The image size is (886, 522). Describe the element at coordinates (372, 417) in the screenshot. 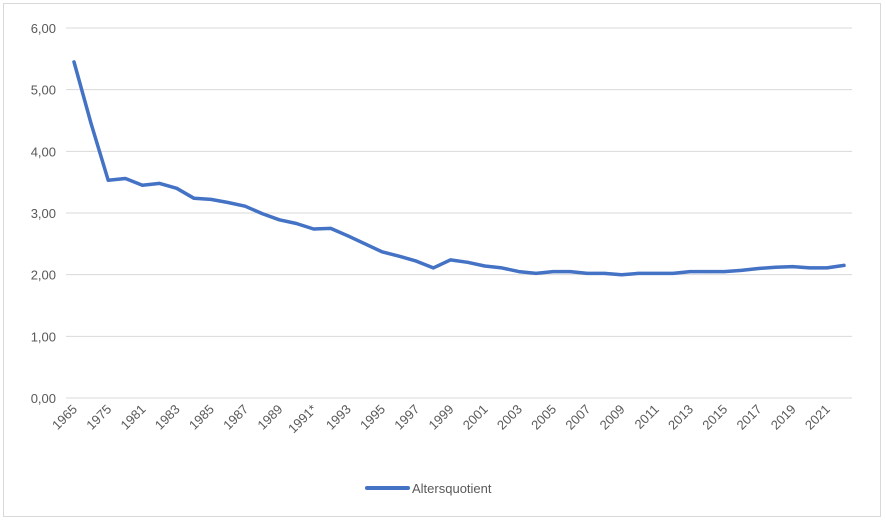

I see `x-tick-label: 1995` at that location.